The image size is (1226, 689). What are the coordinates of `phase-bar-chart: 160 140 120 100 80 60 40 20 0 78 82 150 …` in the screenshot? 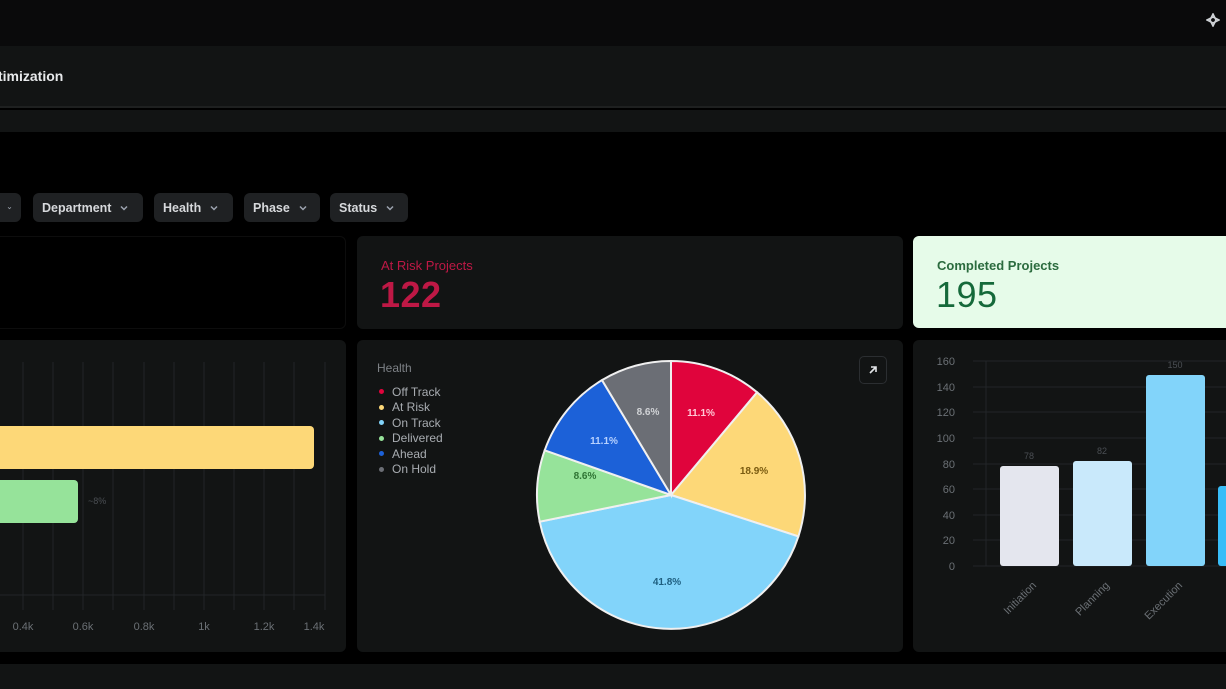 It's located at (1081, 489).